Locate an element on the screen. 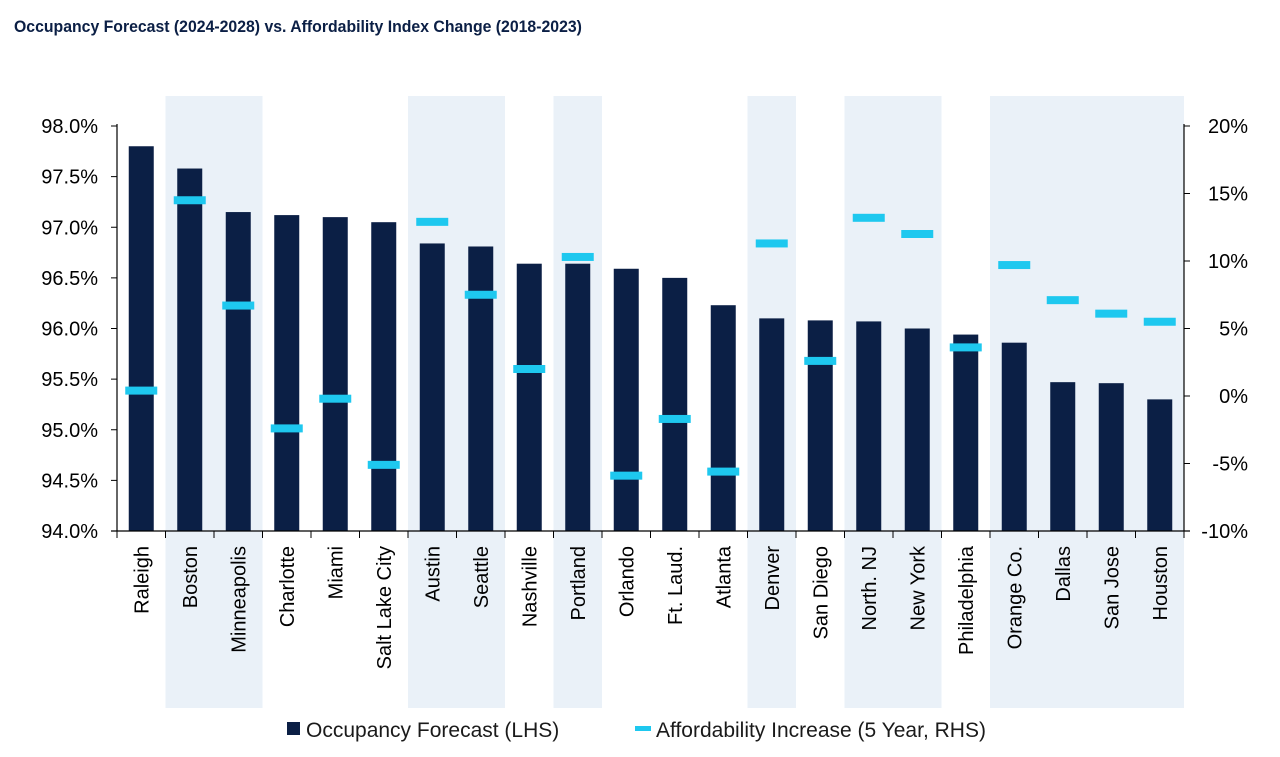 Image resolution: width=1280 pixels, height=757 pixels. category-label: San Jose is located at coordinates (1112, 587).